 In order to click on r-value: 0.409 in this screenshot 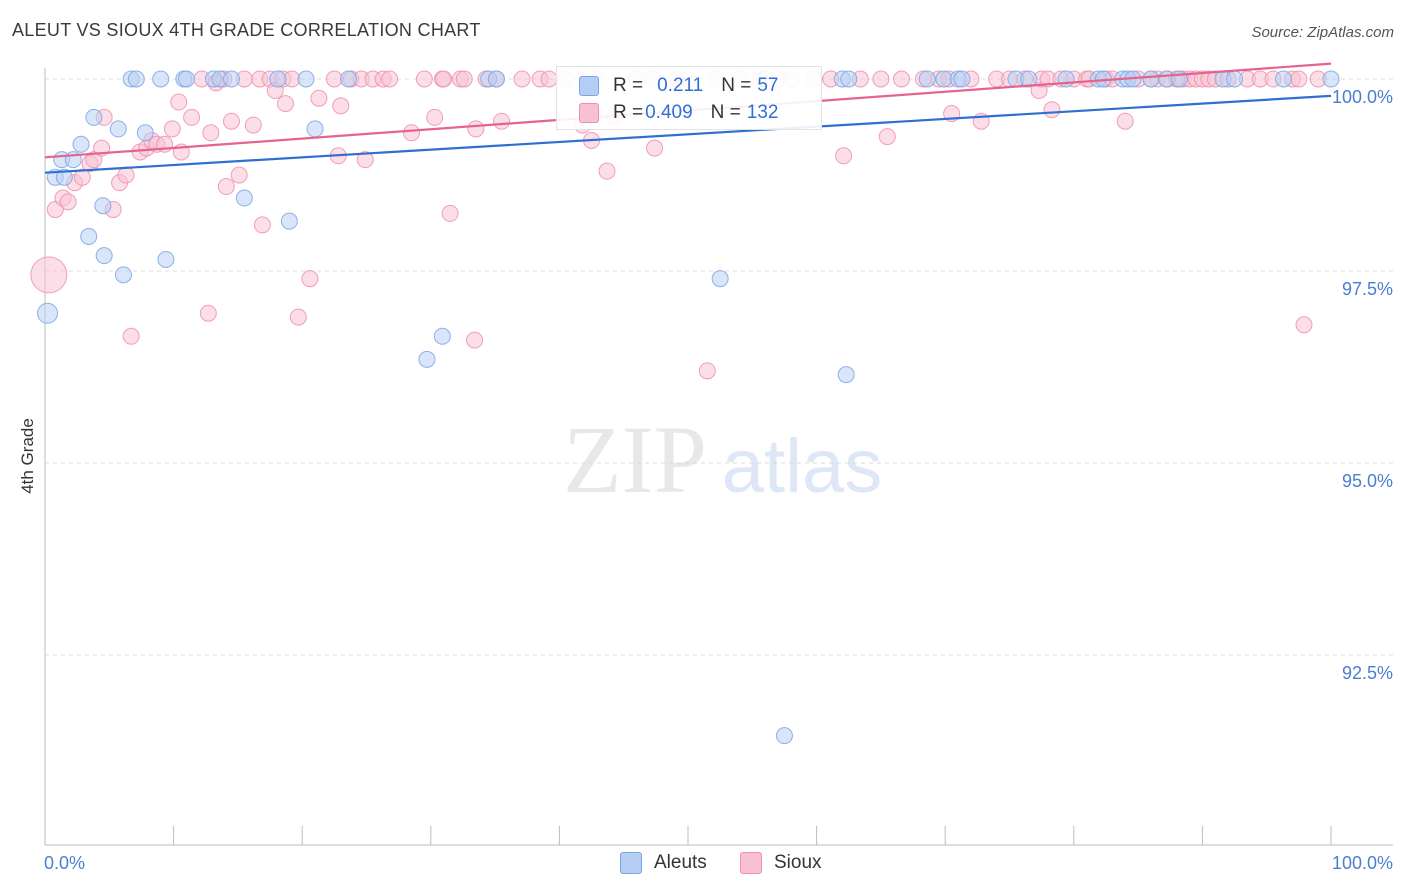, I will do `click(669, 112)`.